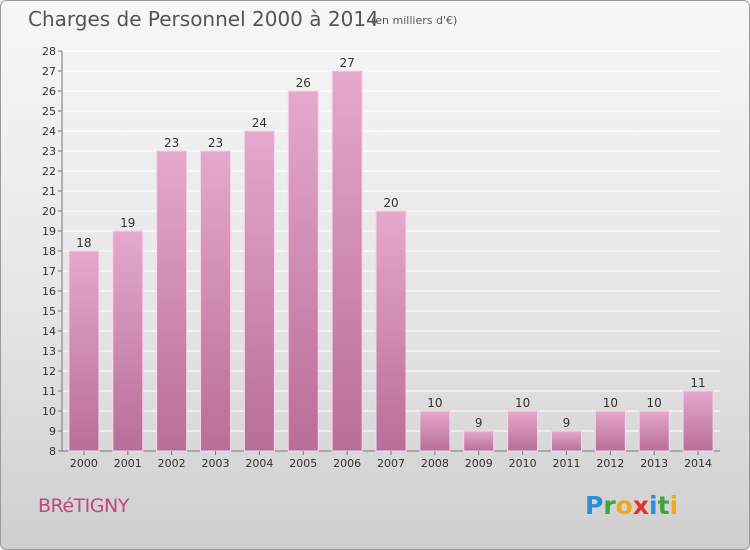 This screenshot has width=750, height=550. What do you see at coordinates (347, 463) in the screenshot?
I see `x-tick-label: 2006` at bounding box center [347, 463].